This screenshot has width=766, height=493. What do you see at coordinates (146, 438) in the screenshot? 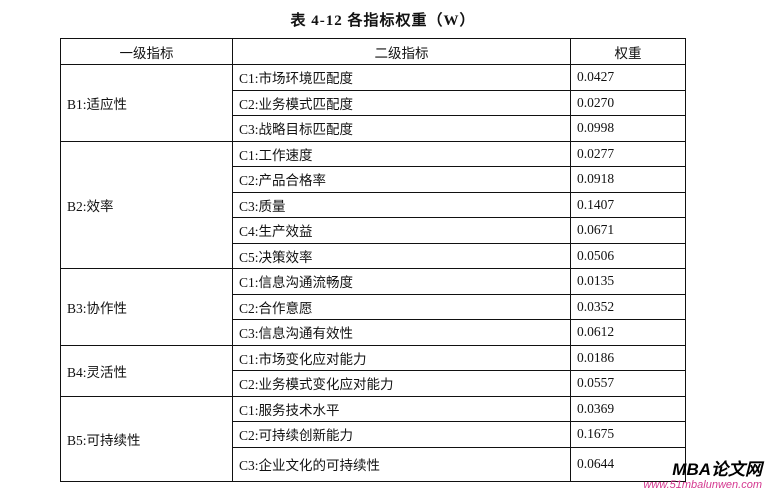
I see `level1-cell: B5:可持续性` at bounding box center [146, 438].